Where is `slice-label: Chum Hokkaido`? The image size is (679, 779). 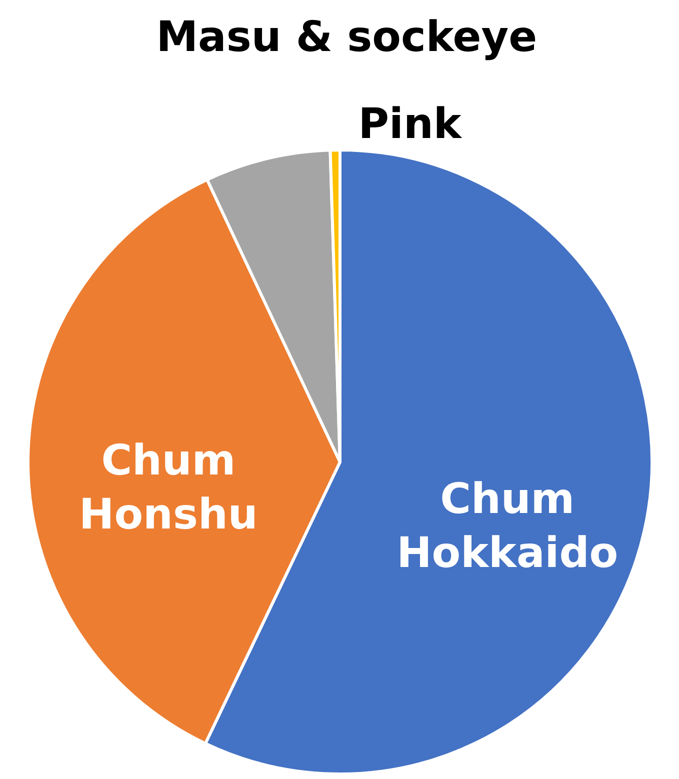 slice-label: Chum Hokkaido is located at coordinates (507, 525).